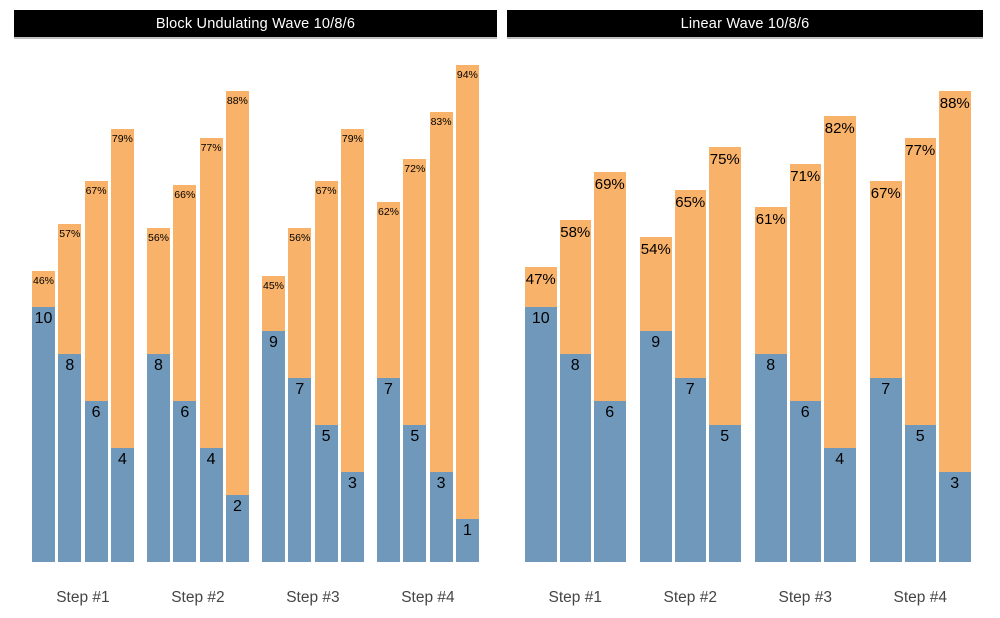 This screenshot has height=618, width=1000. Describe the element at coordinates (609, 185) in the screenshot. I see `intensity-percent-label: 69%` at that location.